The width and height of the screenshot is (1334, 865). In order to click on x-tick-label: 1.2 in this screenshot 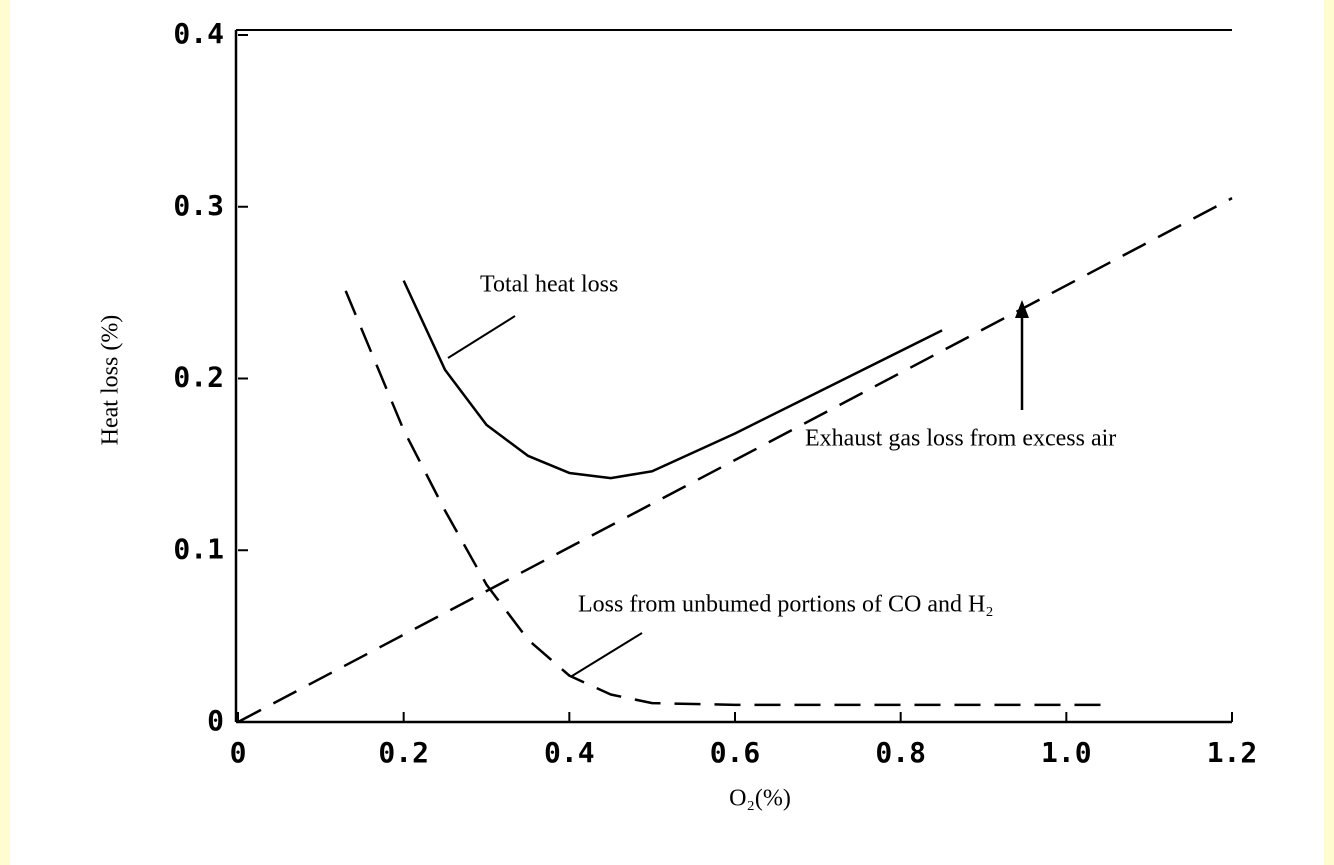, I will do `click(1232, 752)`.